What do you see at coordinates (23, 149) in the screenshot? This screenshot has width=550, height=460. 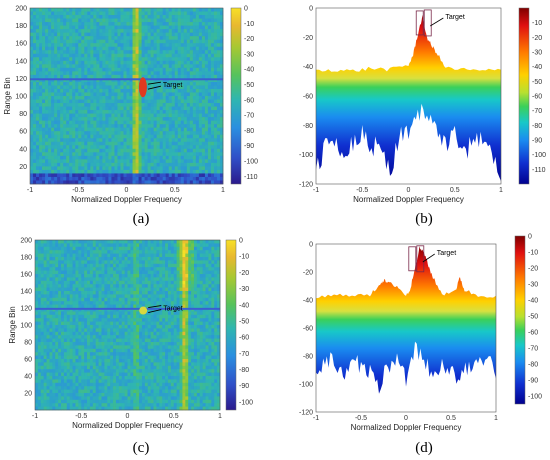 I see `y-tick-label: 40` at bounding box center [23, 149].